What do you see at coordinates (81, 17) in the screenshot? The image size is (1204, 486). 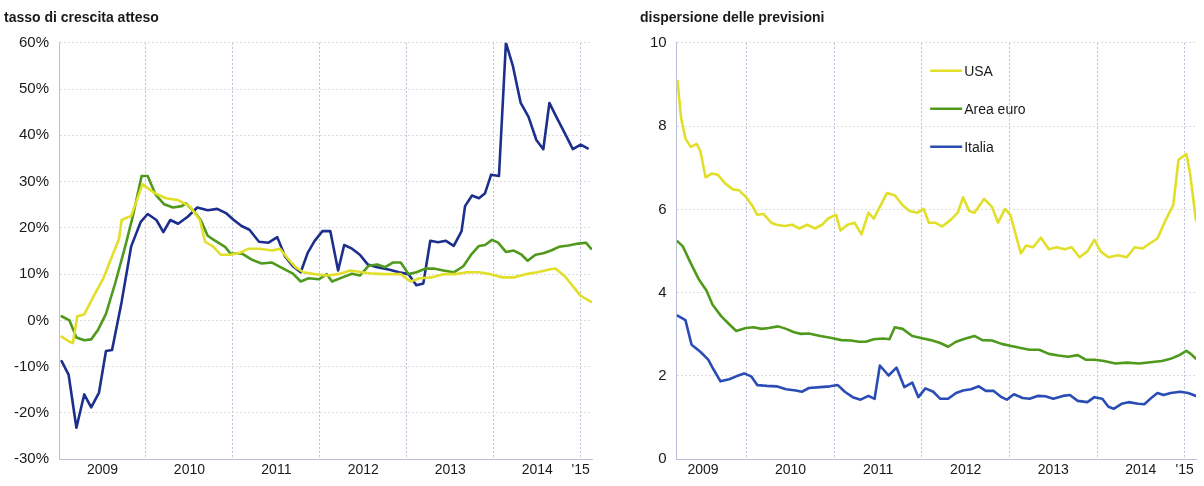 I see `chart-title: tasso di crescita atteso` at bounding box center [81, 17].